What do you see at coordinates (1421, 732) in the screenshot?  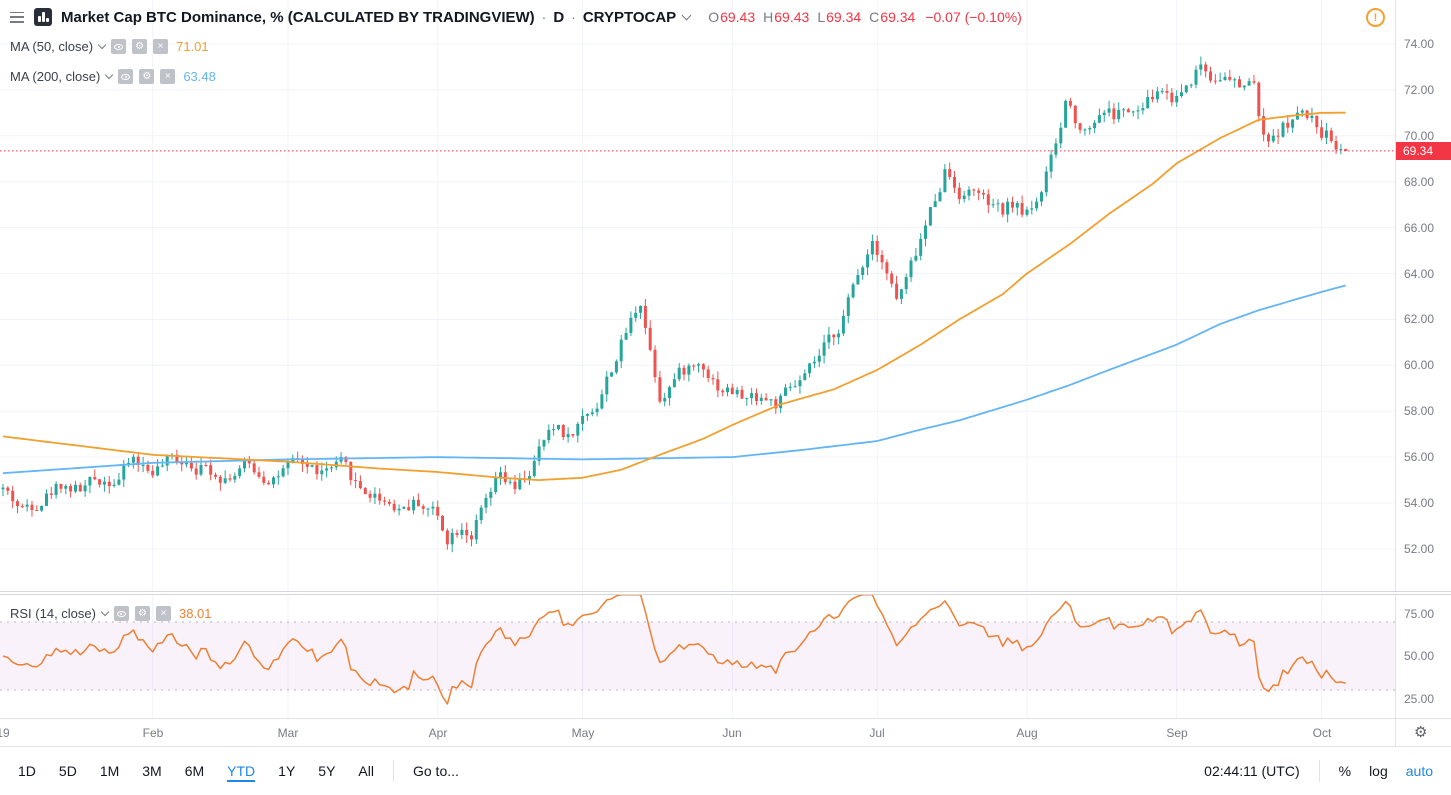 I see `gear-icon: ⚙` at bounding box center [1421, 732].